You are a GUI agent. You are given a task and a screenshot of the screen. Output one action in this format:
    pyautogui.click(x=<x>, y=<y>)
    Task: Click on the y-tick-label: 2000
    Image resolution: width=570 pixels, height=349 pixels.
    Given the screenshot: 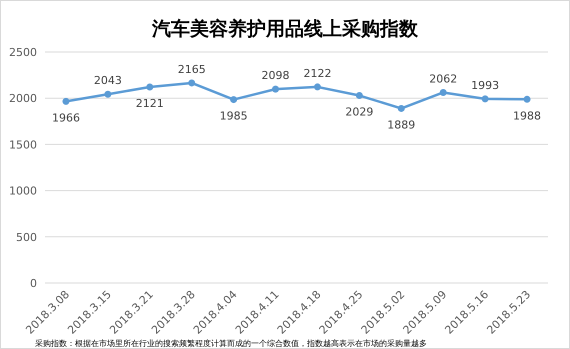 What is the action you would take?
    pyautogui.click(x=23, y=99)
    